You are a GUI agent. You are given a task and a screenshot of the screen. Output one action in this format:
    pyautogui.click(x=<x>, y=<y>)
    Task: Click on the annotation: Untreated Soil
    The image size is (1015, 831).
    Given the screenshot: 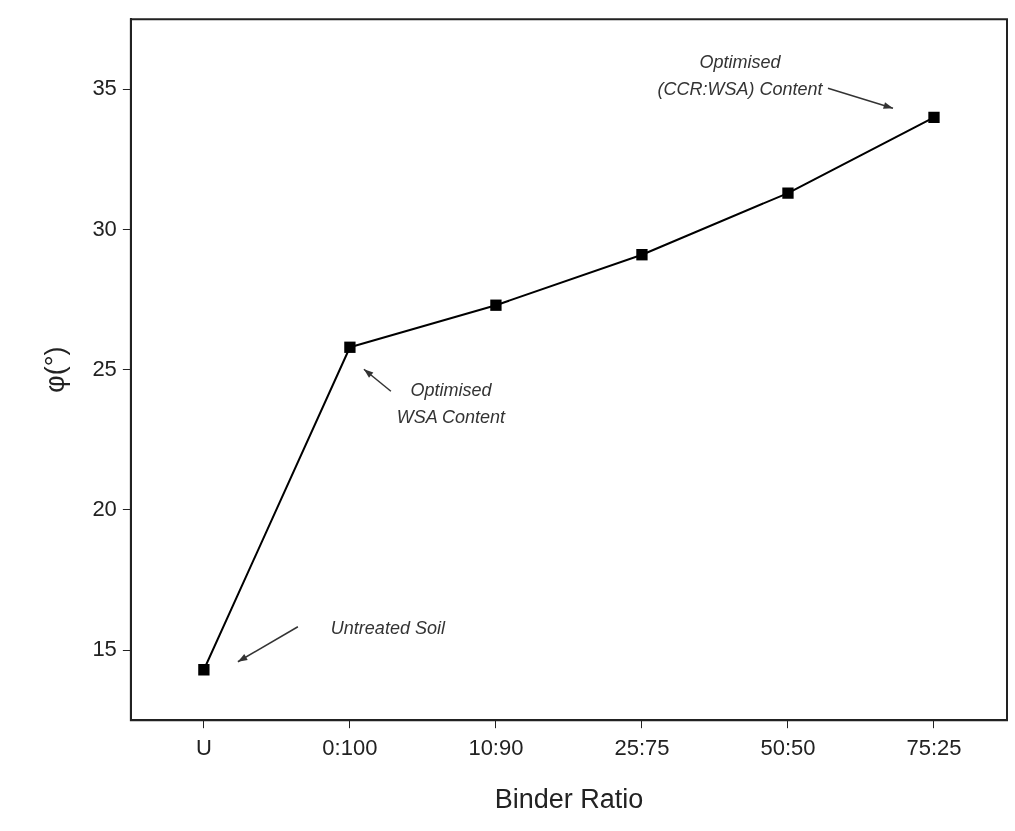 What is the action you would take?
    pyautogui.click(x=388, y=627)
    